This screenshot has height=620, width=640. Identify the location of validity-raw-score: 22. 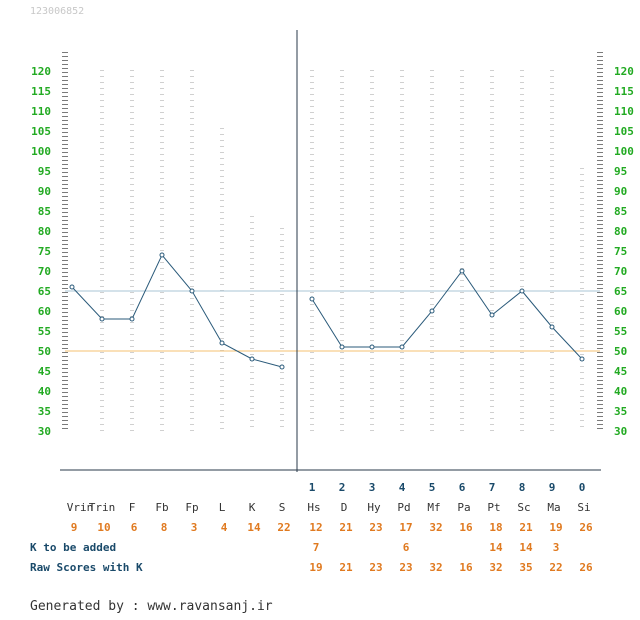
(283, 527).